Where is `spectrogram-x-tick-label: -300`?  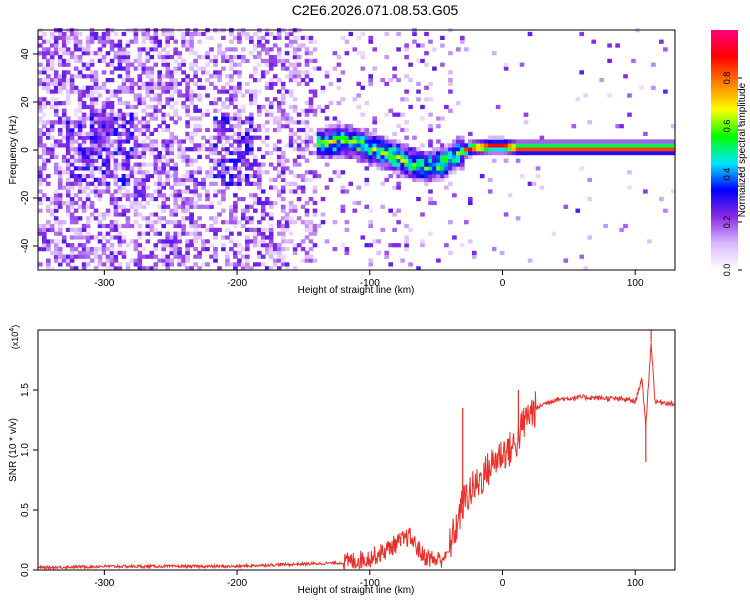
spectrogram-x-tick-label: -300 is located at coordinates (104, 283).